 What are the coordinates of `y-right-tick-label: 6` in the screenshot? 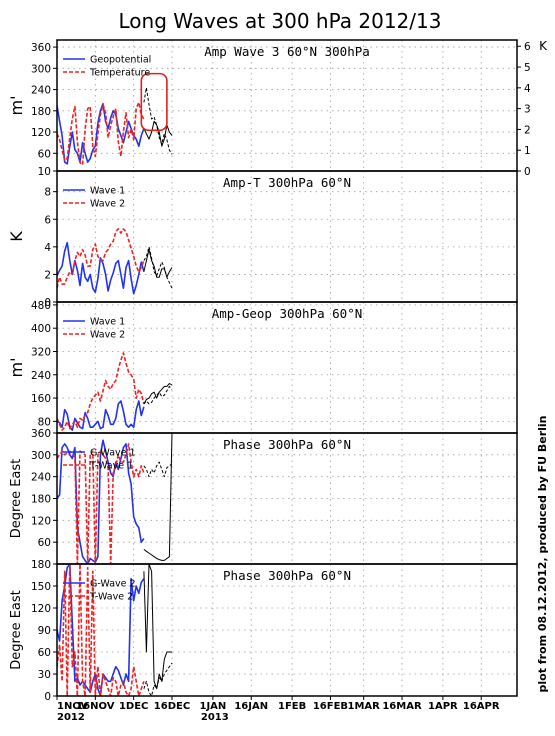 It's located at (527, 47).